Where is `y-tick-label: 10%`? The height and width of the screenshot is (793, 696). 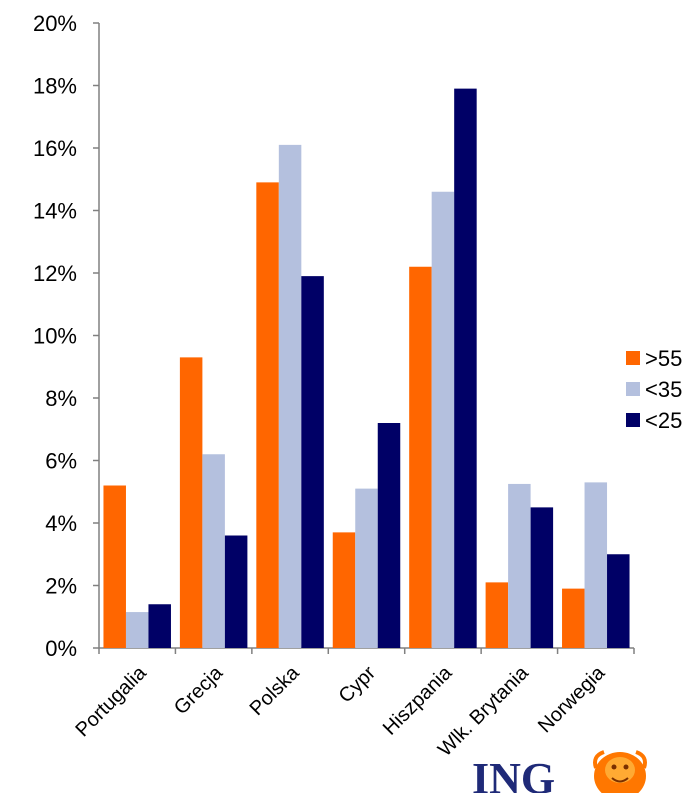 y-tick-label: 10% is located at coordinates (55, 336).